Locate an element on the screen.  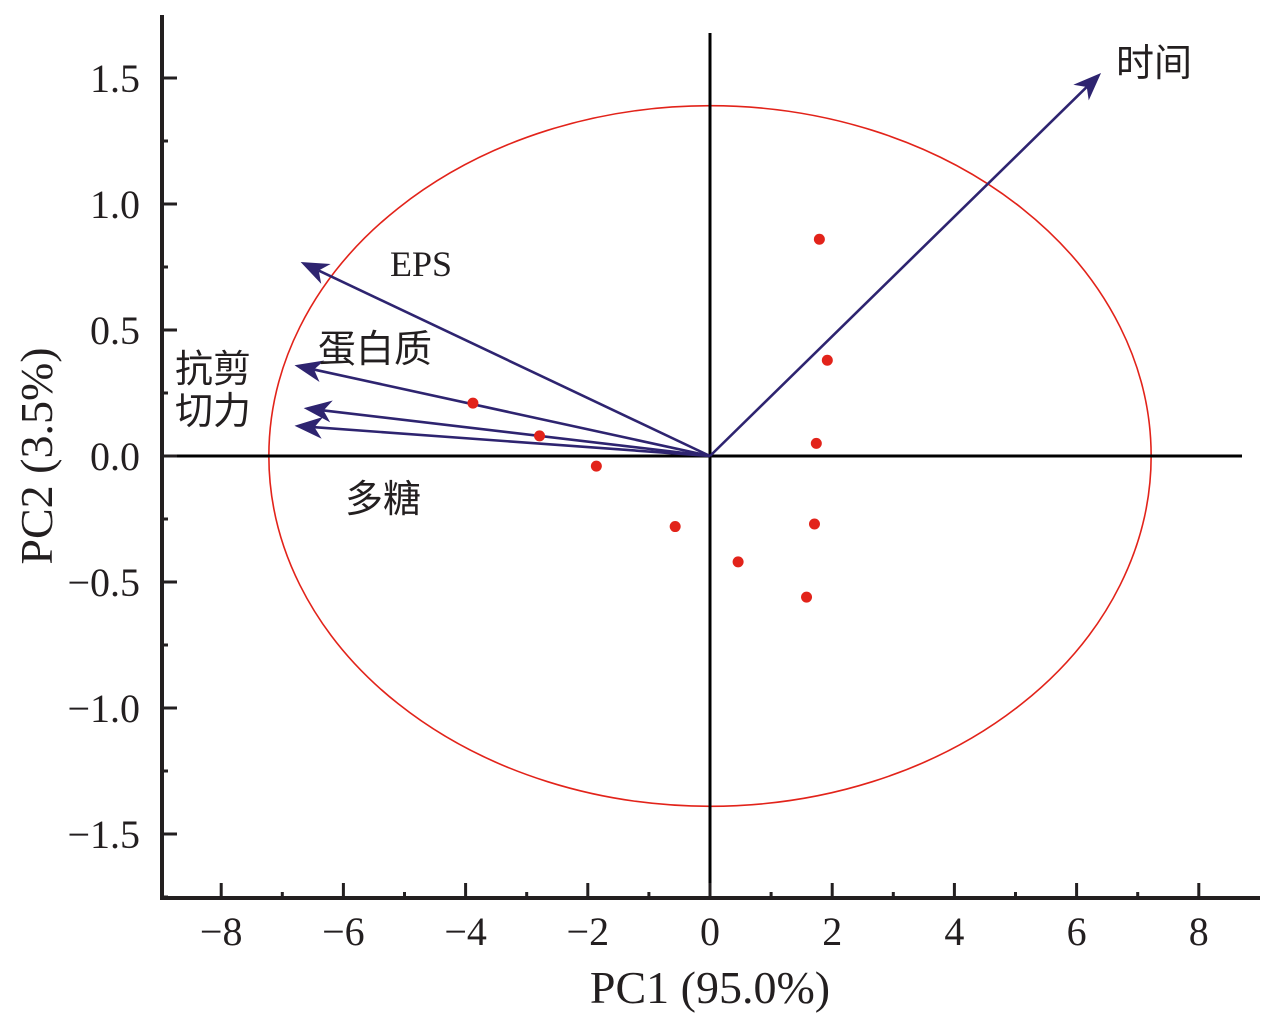
y-tick-label: −0.5 is located at coordinates (103, 582).